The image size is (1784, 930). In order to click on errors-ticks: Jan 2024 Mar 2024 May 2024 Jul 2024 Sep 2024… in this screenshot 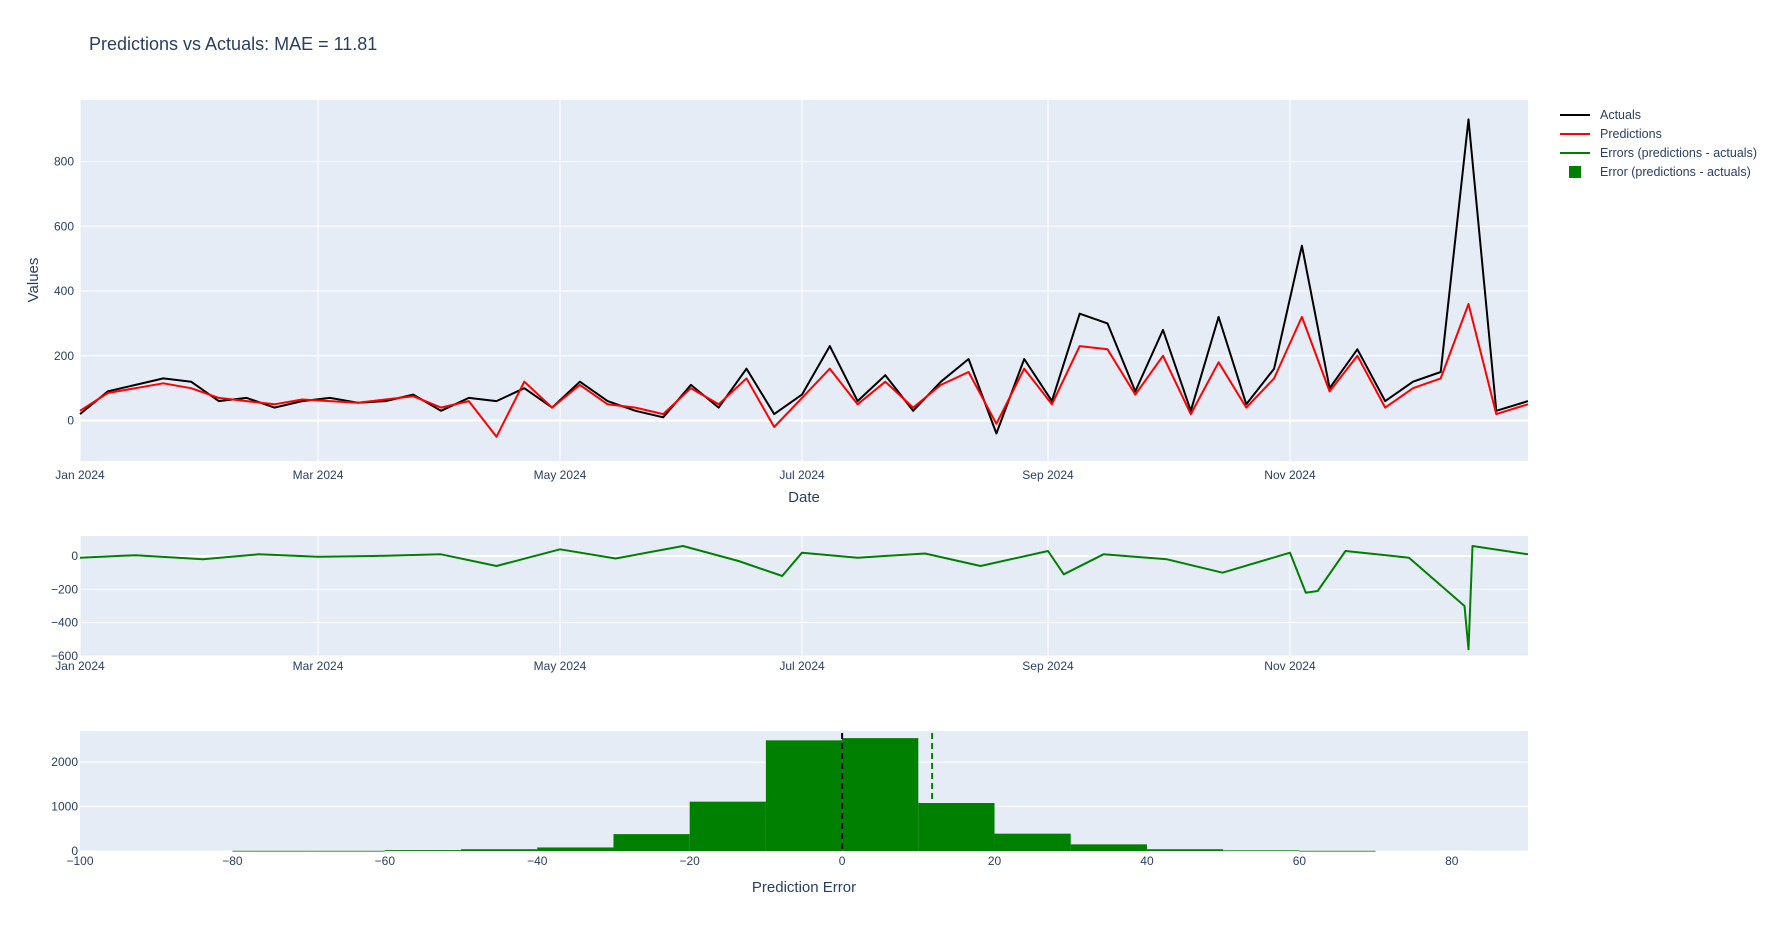, I will do `click(683, 611)`.